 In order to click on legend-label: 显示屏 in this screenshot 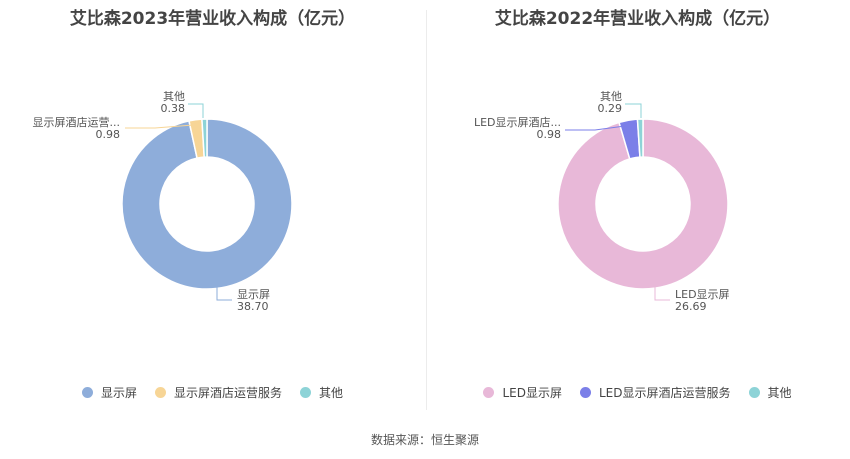, I will do `click(118, 393)`.